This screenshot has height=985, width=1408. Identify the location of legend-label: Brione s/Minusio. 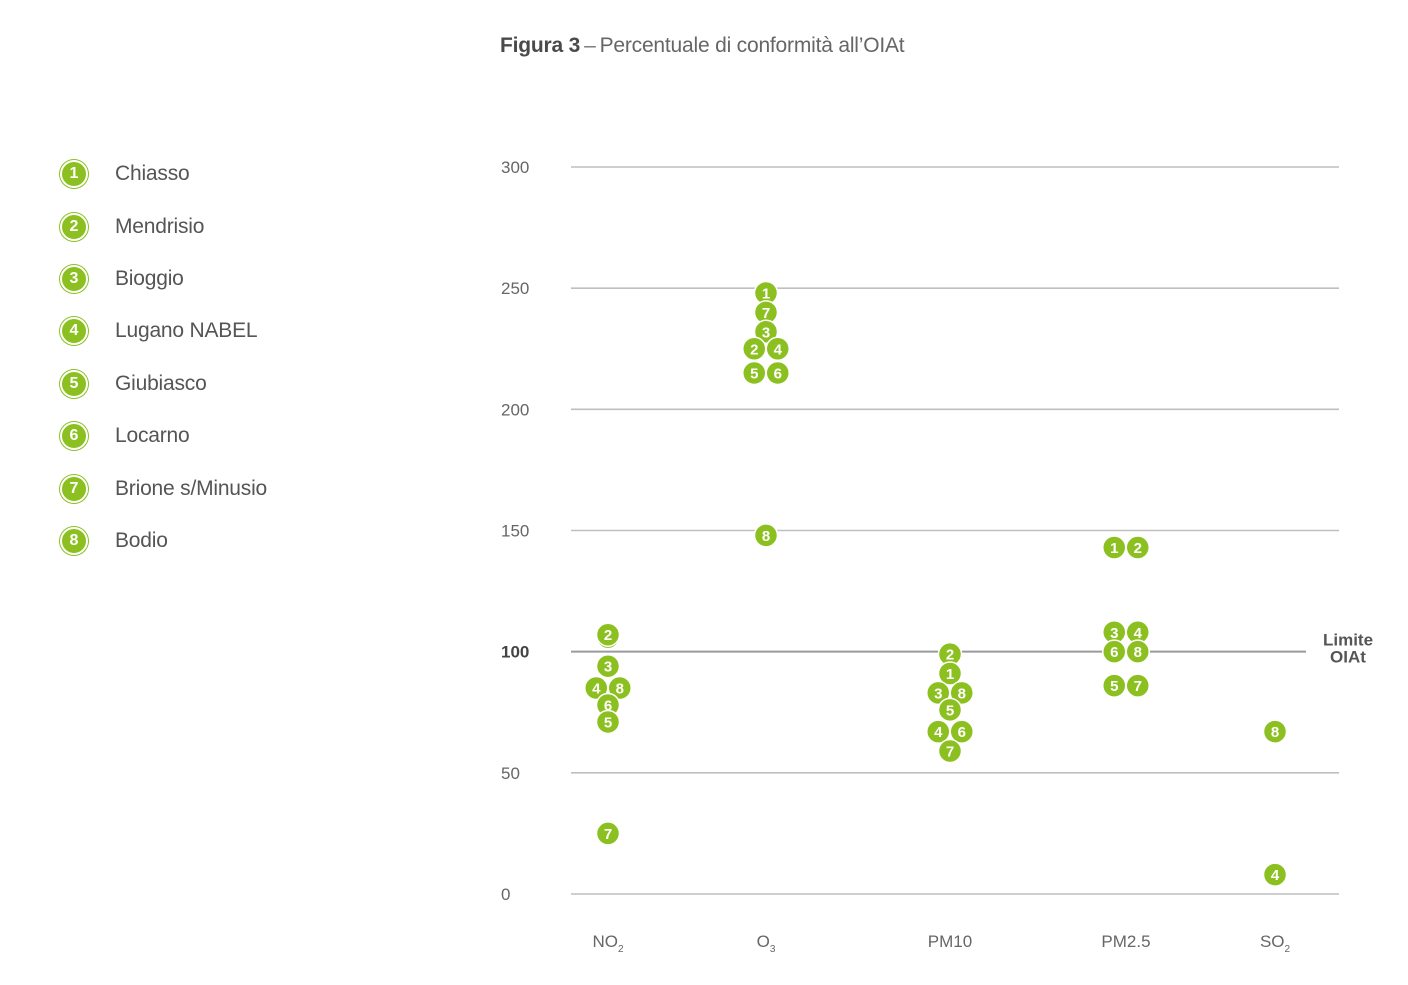
(191, 488).